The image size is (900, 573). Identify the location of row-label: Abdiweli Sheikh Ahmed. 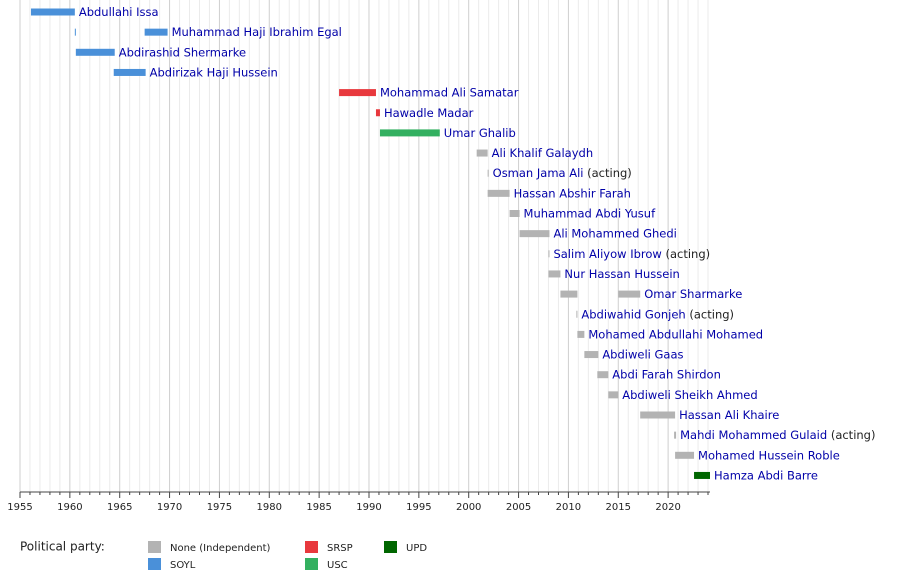
(689, 394).